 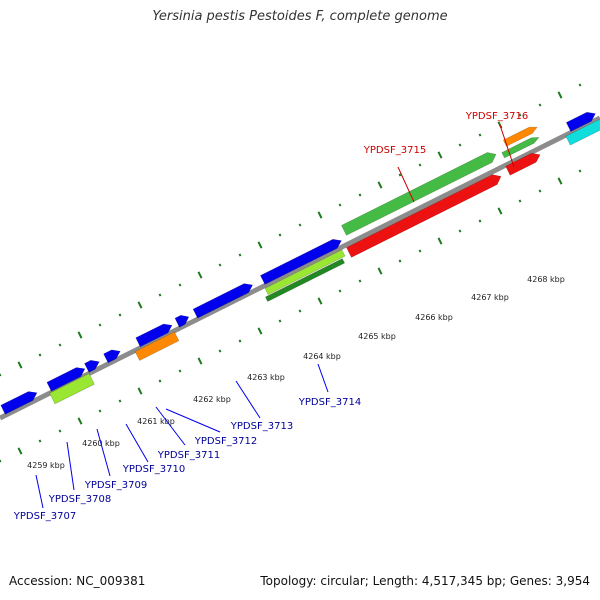 What do you see at coordinates (153, 469) in the screenshot?
I see `gene-label-YPDSF_3710: YPDSF_3710` at bounding box center [153, 469].